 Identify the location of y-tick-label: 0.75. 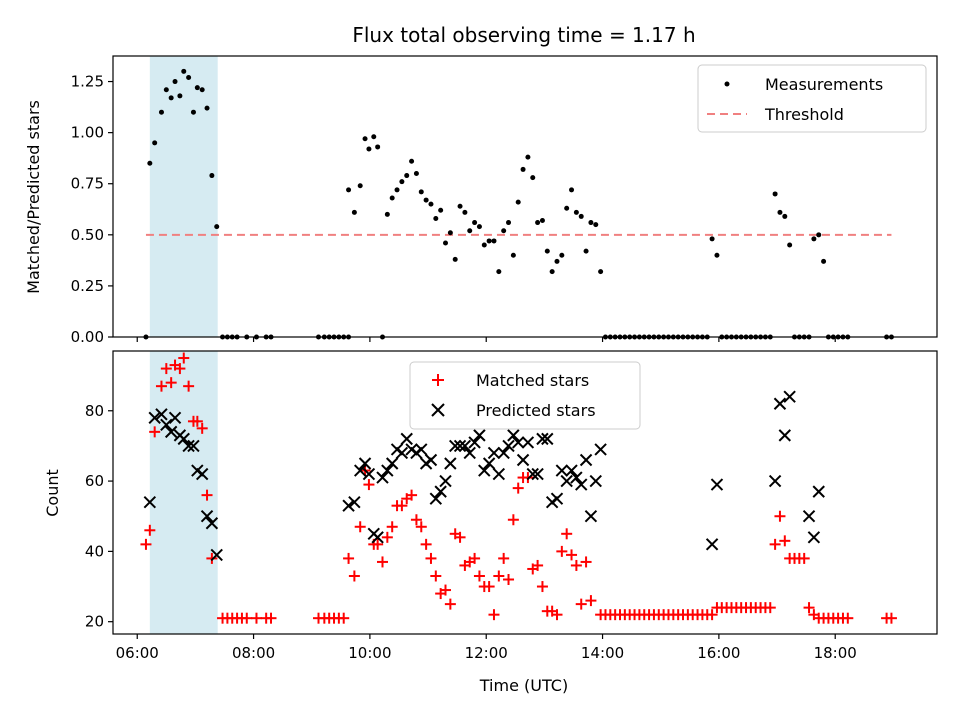
(87, 184).